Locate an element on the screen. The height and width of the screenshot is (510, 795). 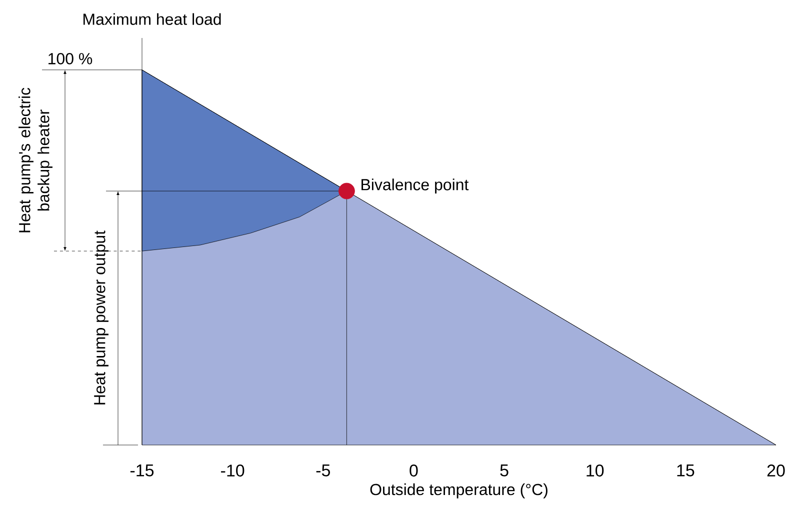
x-tick-label: 15 is located at coordinates (685, 470).